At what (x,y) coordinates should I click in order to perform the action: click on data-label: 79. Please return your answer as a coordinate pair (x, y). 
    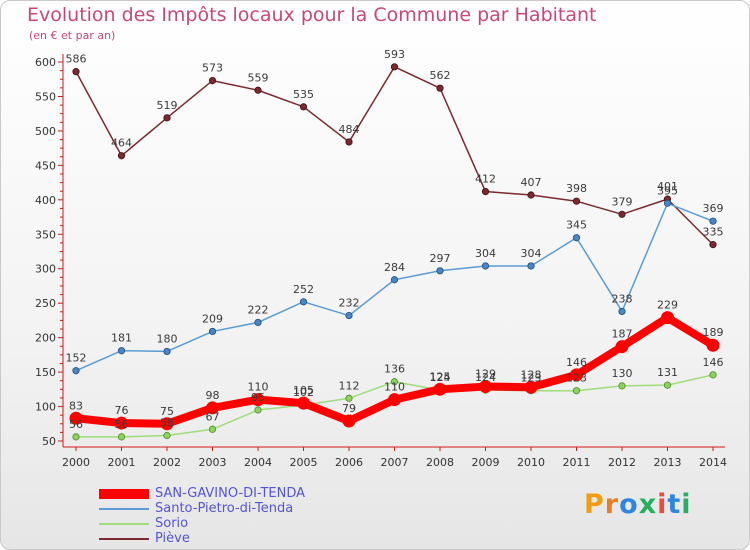
    Looking at the image, I should click on (349, 408).